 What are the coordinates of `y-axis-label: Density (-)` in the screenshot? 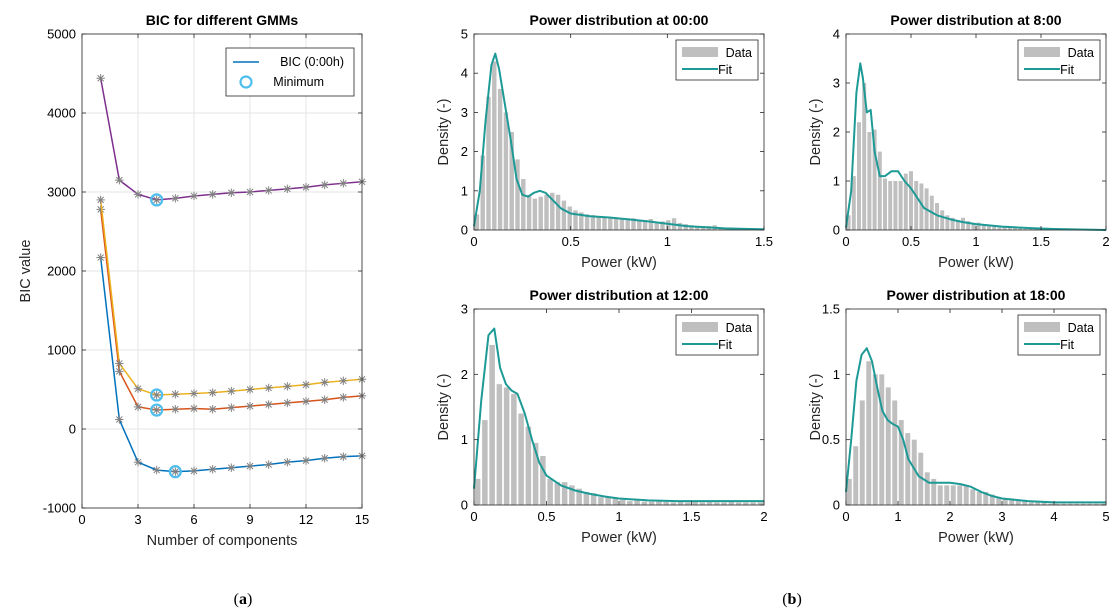 It's located at (444, 407).